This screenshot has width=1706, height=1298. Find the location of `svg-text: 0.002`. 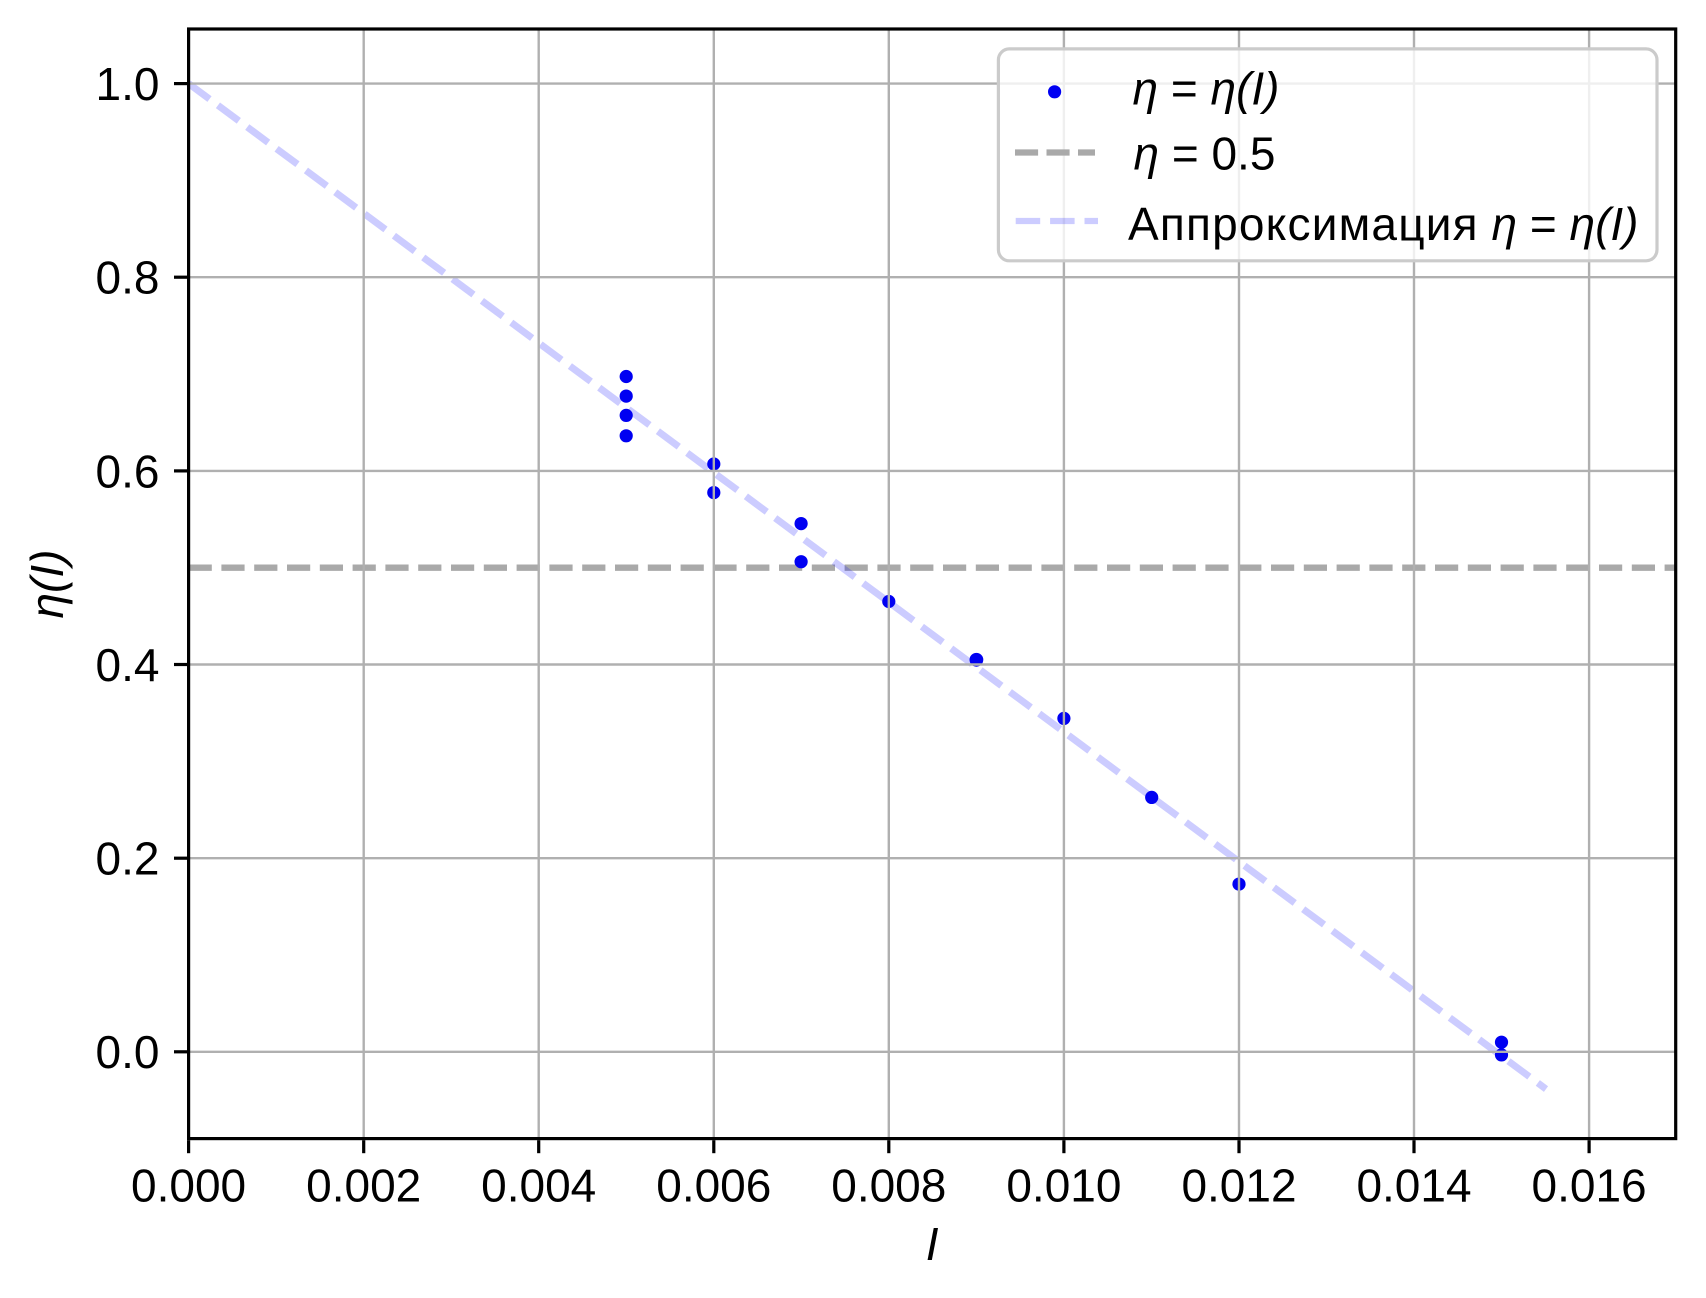

svg-text: 0.002 is located at coordinates (363, 1186).